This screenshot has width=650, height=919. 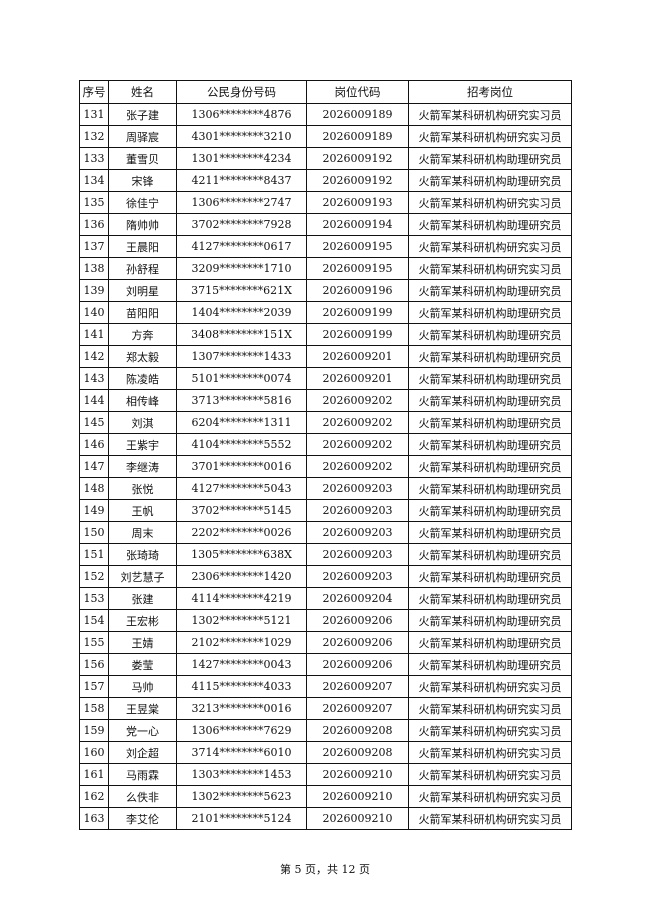 I want to click on cell-col-index: 143, so click(x=94, y=378).